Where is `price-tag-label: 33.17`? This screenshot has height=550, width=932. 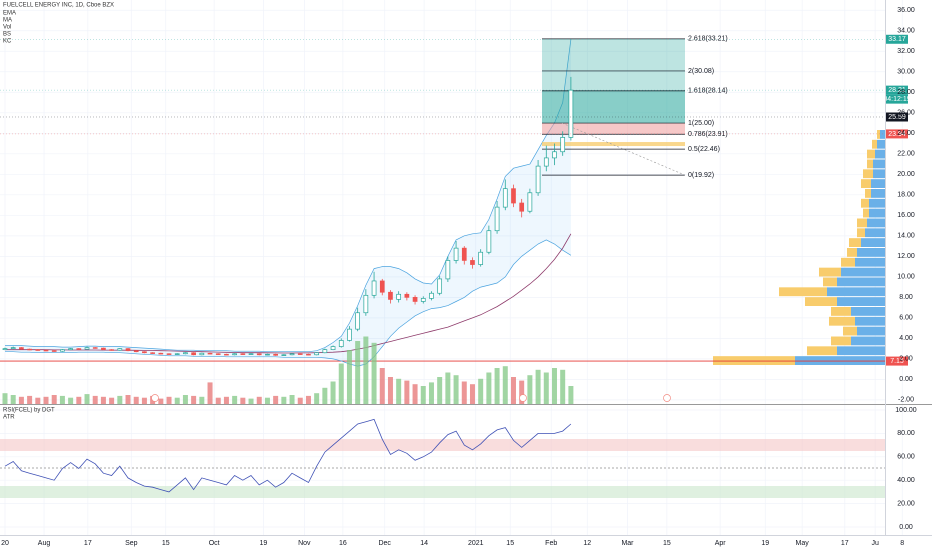
price-tag-label: 33.17 is located at coordinates (897, 39).